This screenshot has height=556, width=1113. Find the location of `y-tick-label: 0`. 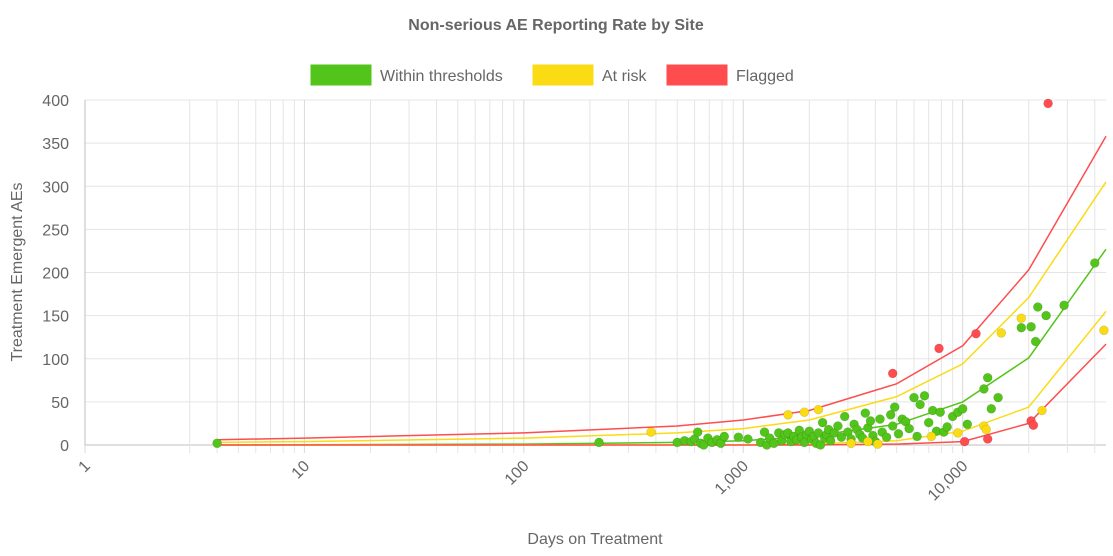

y-tick-label: 0 is located at coordinates (64, 446).